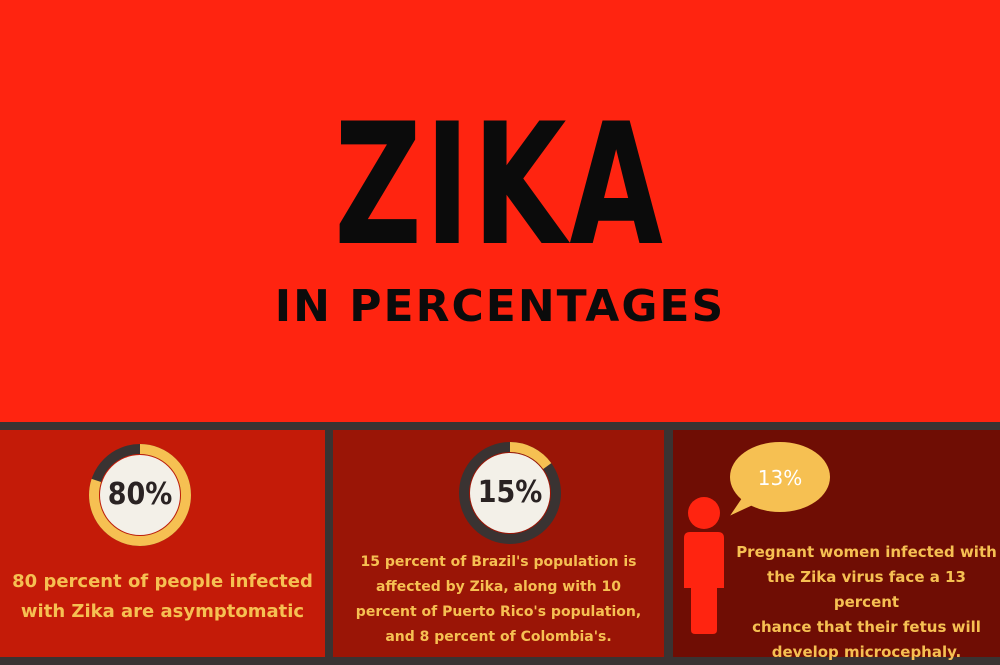  I want to click on caption-line: and 8 percent of Colombia's., so click(498, 637).